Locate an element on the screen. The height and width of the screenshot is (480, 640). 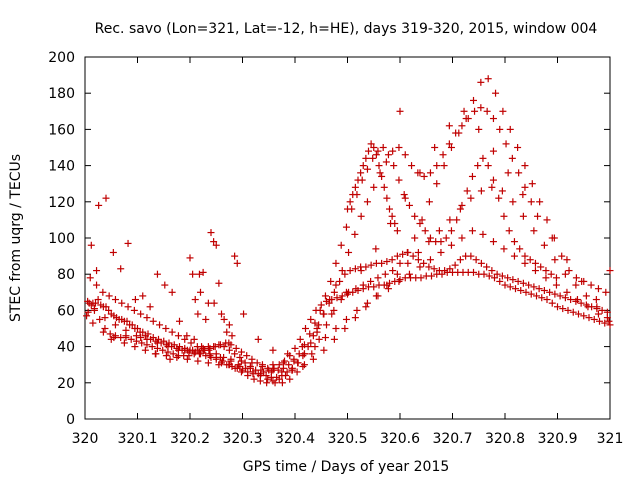
y-tick-label: 140 is located at coordinates (61, 167).